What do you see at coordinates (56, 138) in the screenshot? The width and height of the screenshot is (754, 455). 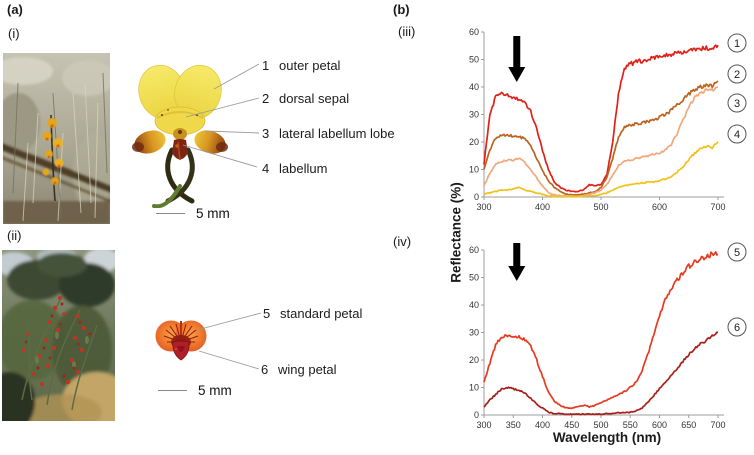 I see `photo-orchid-habitat` at bounding box center [56, 138].